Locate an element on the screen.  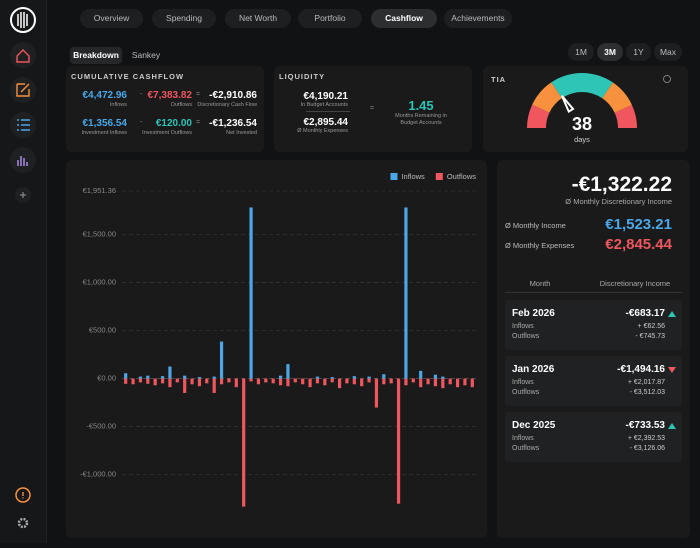
sub-tab: Sankey is located at coordinates (146, 55).